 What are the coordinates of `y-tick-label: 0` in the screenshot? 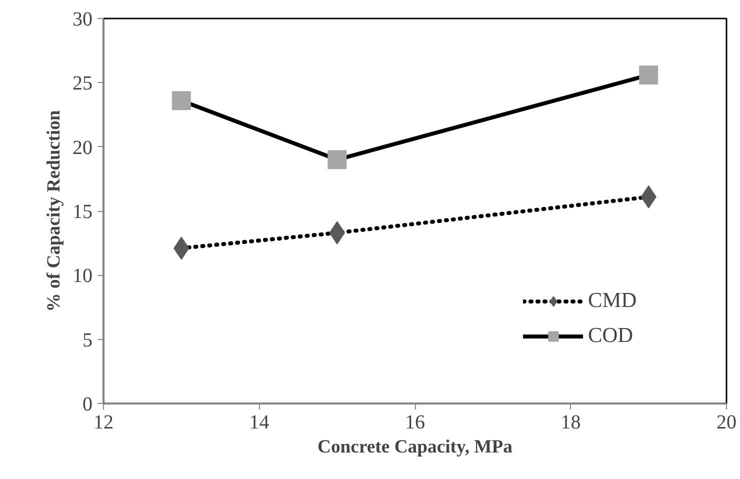 It's located at (87, 405).